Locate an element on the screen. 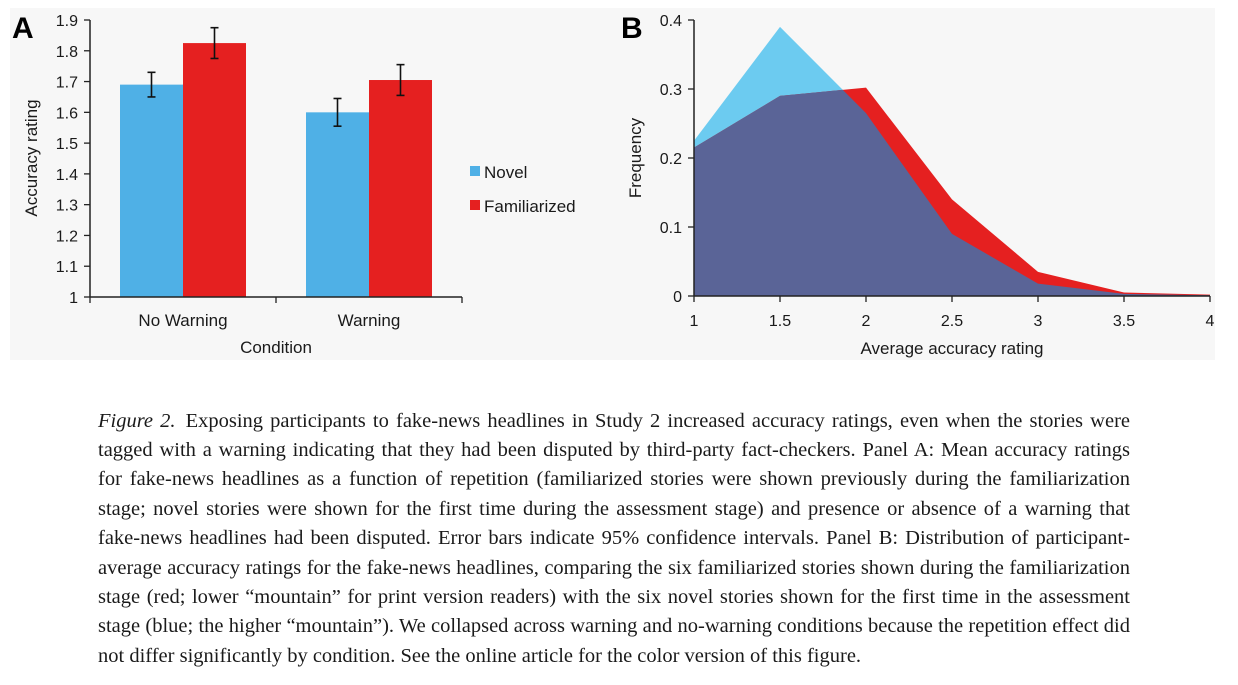 This screenshot has width=1238, height=685. panel-b-letter: B is located at coordinates (632, 28).